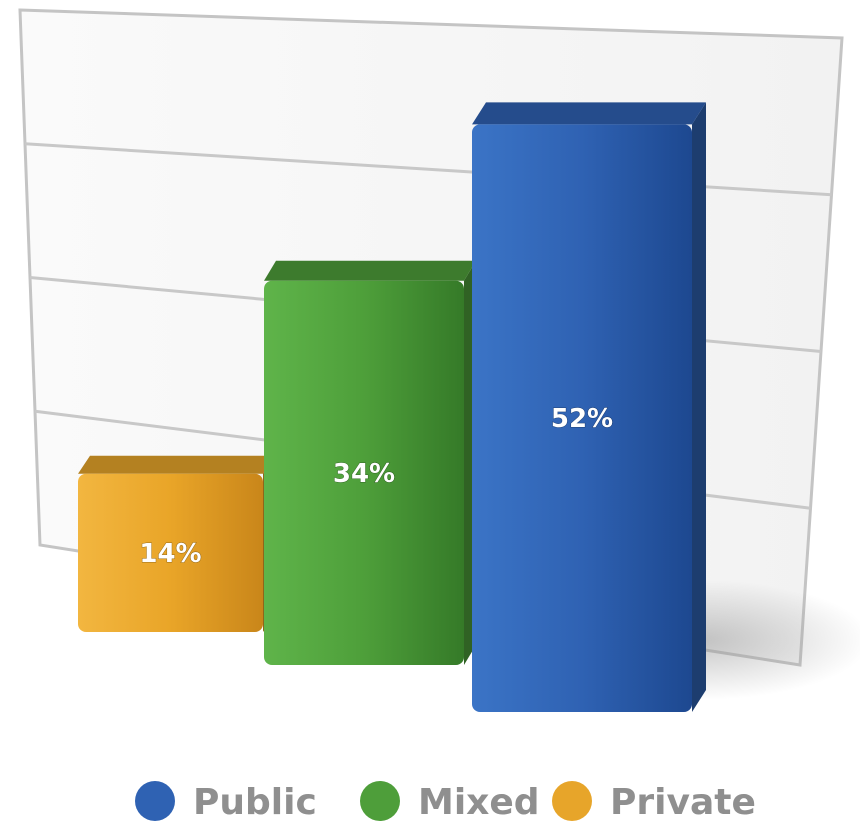  Describe the element at coordinates (683, 801) in the screenshot. I see `legend-label: Private` at that location.